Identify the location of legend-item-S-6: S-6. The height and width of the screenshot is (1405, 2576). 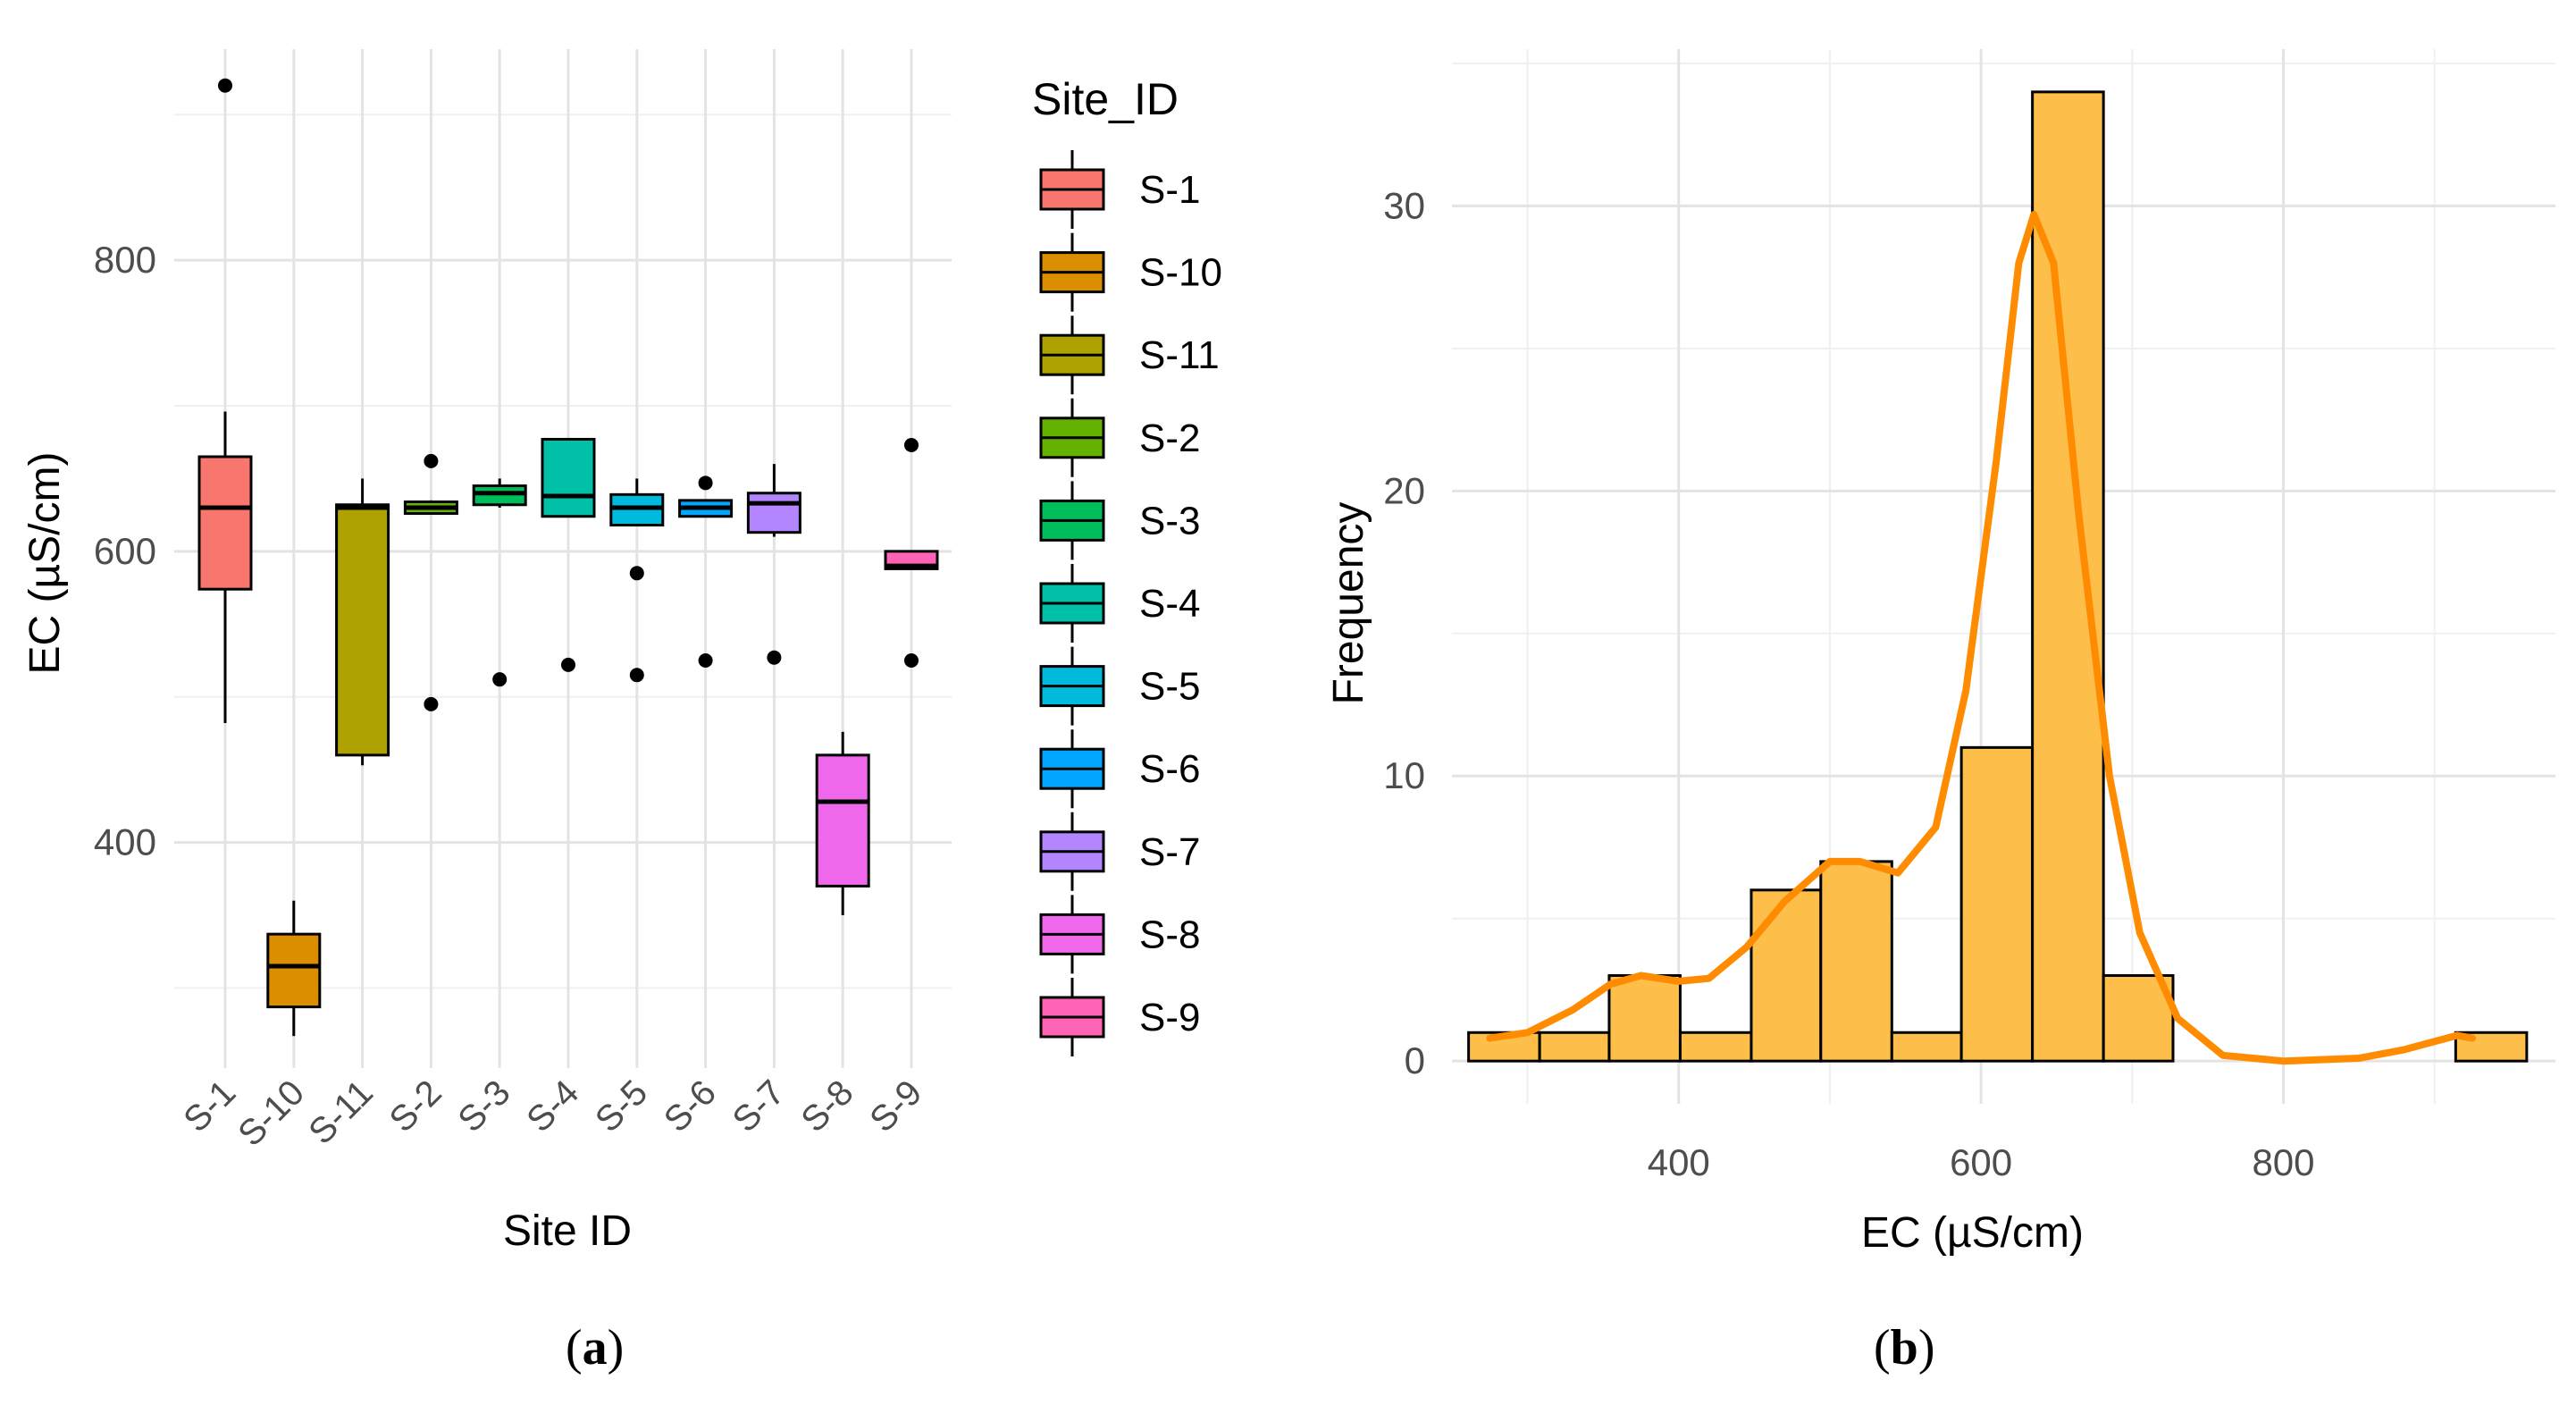
(1119, 769).